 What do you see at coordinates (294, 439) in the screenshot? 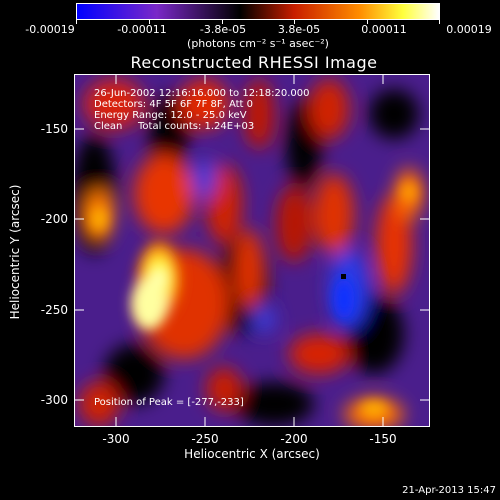
I see `x-tick-label: -200` at bounding box center [294, 439].